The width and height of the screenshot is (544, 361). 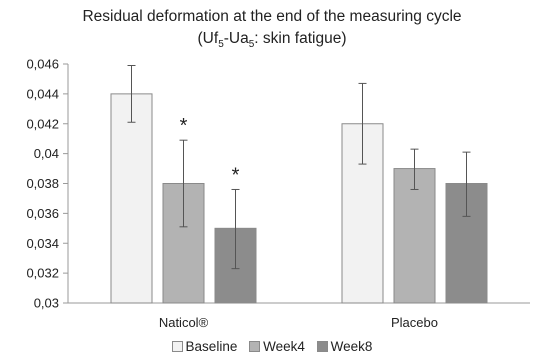 I want to click on legend-item-week4: Week4, so click(x=277, y=346).